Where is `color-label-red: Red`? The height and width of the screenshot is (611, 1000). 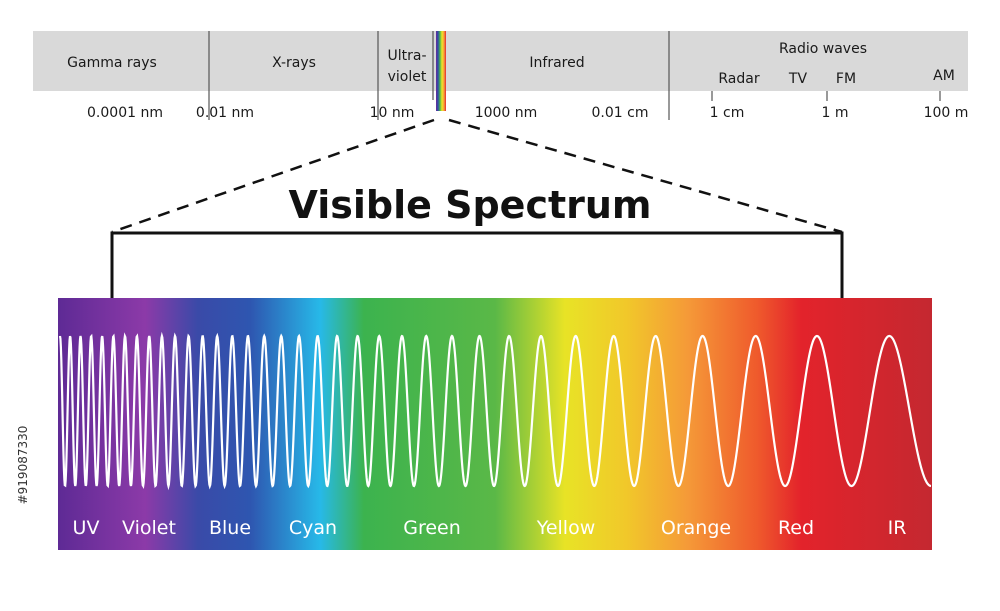 color-label-red: Red is located at coordinates (796, 528).